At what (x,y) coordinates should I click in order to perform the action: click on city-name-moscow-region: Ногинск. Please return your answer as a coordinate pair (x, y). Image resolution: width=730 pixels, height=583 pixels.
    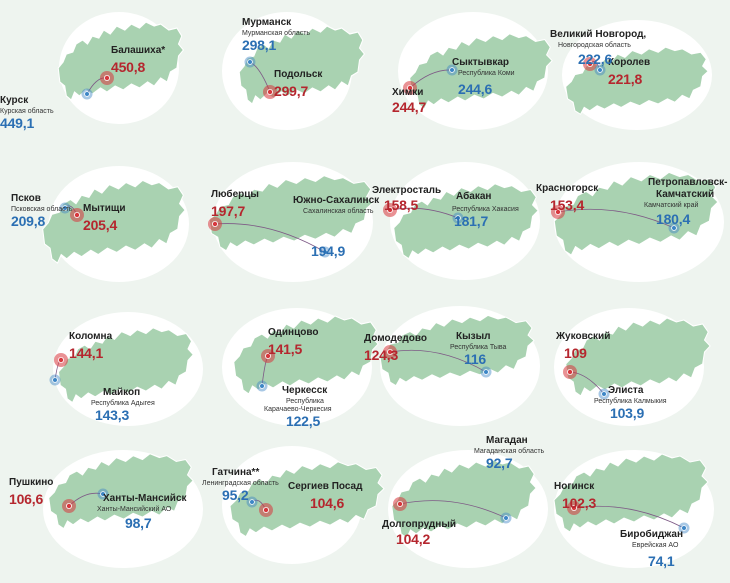
    Looking at the image, I should click on (574, 486).